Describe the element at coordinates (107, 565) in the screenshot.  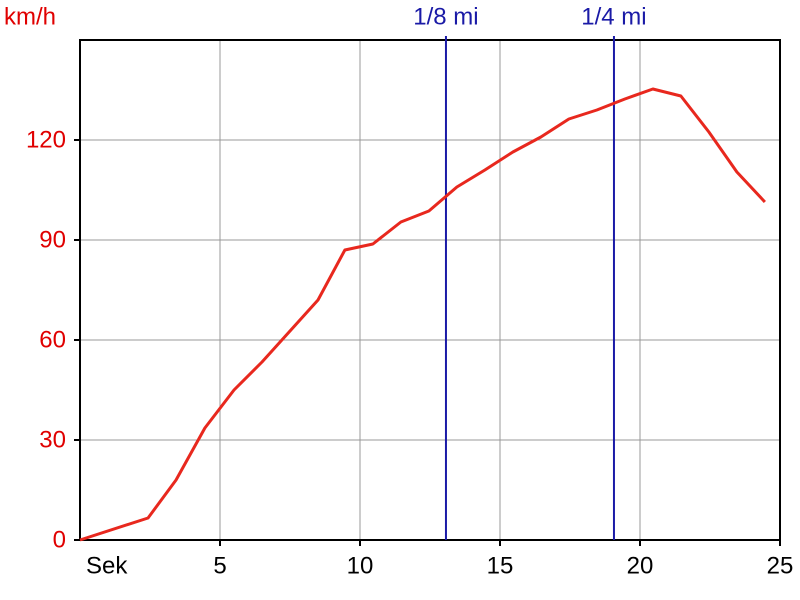
I see `x-axis-label: Sek` at that location.